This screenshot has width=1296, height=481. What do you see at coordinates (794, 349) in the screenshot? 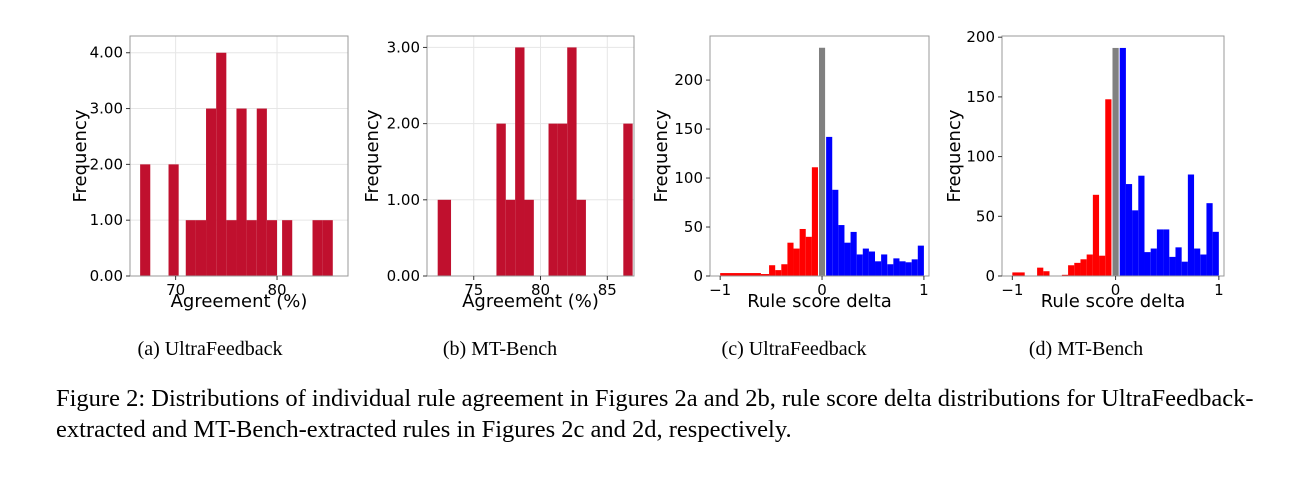
I see `panel-caption-c: (c) UltraFeedback` at bounding box center [794, 349].